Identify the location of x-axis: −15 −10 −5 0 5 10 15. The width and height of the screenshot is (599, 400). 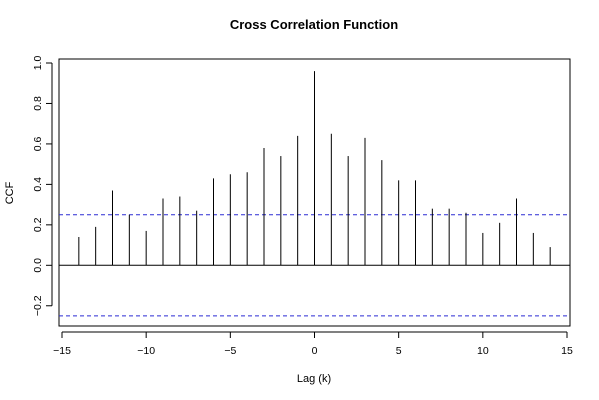
(313, 344).